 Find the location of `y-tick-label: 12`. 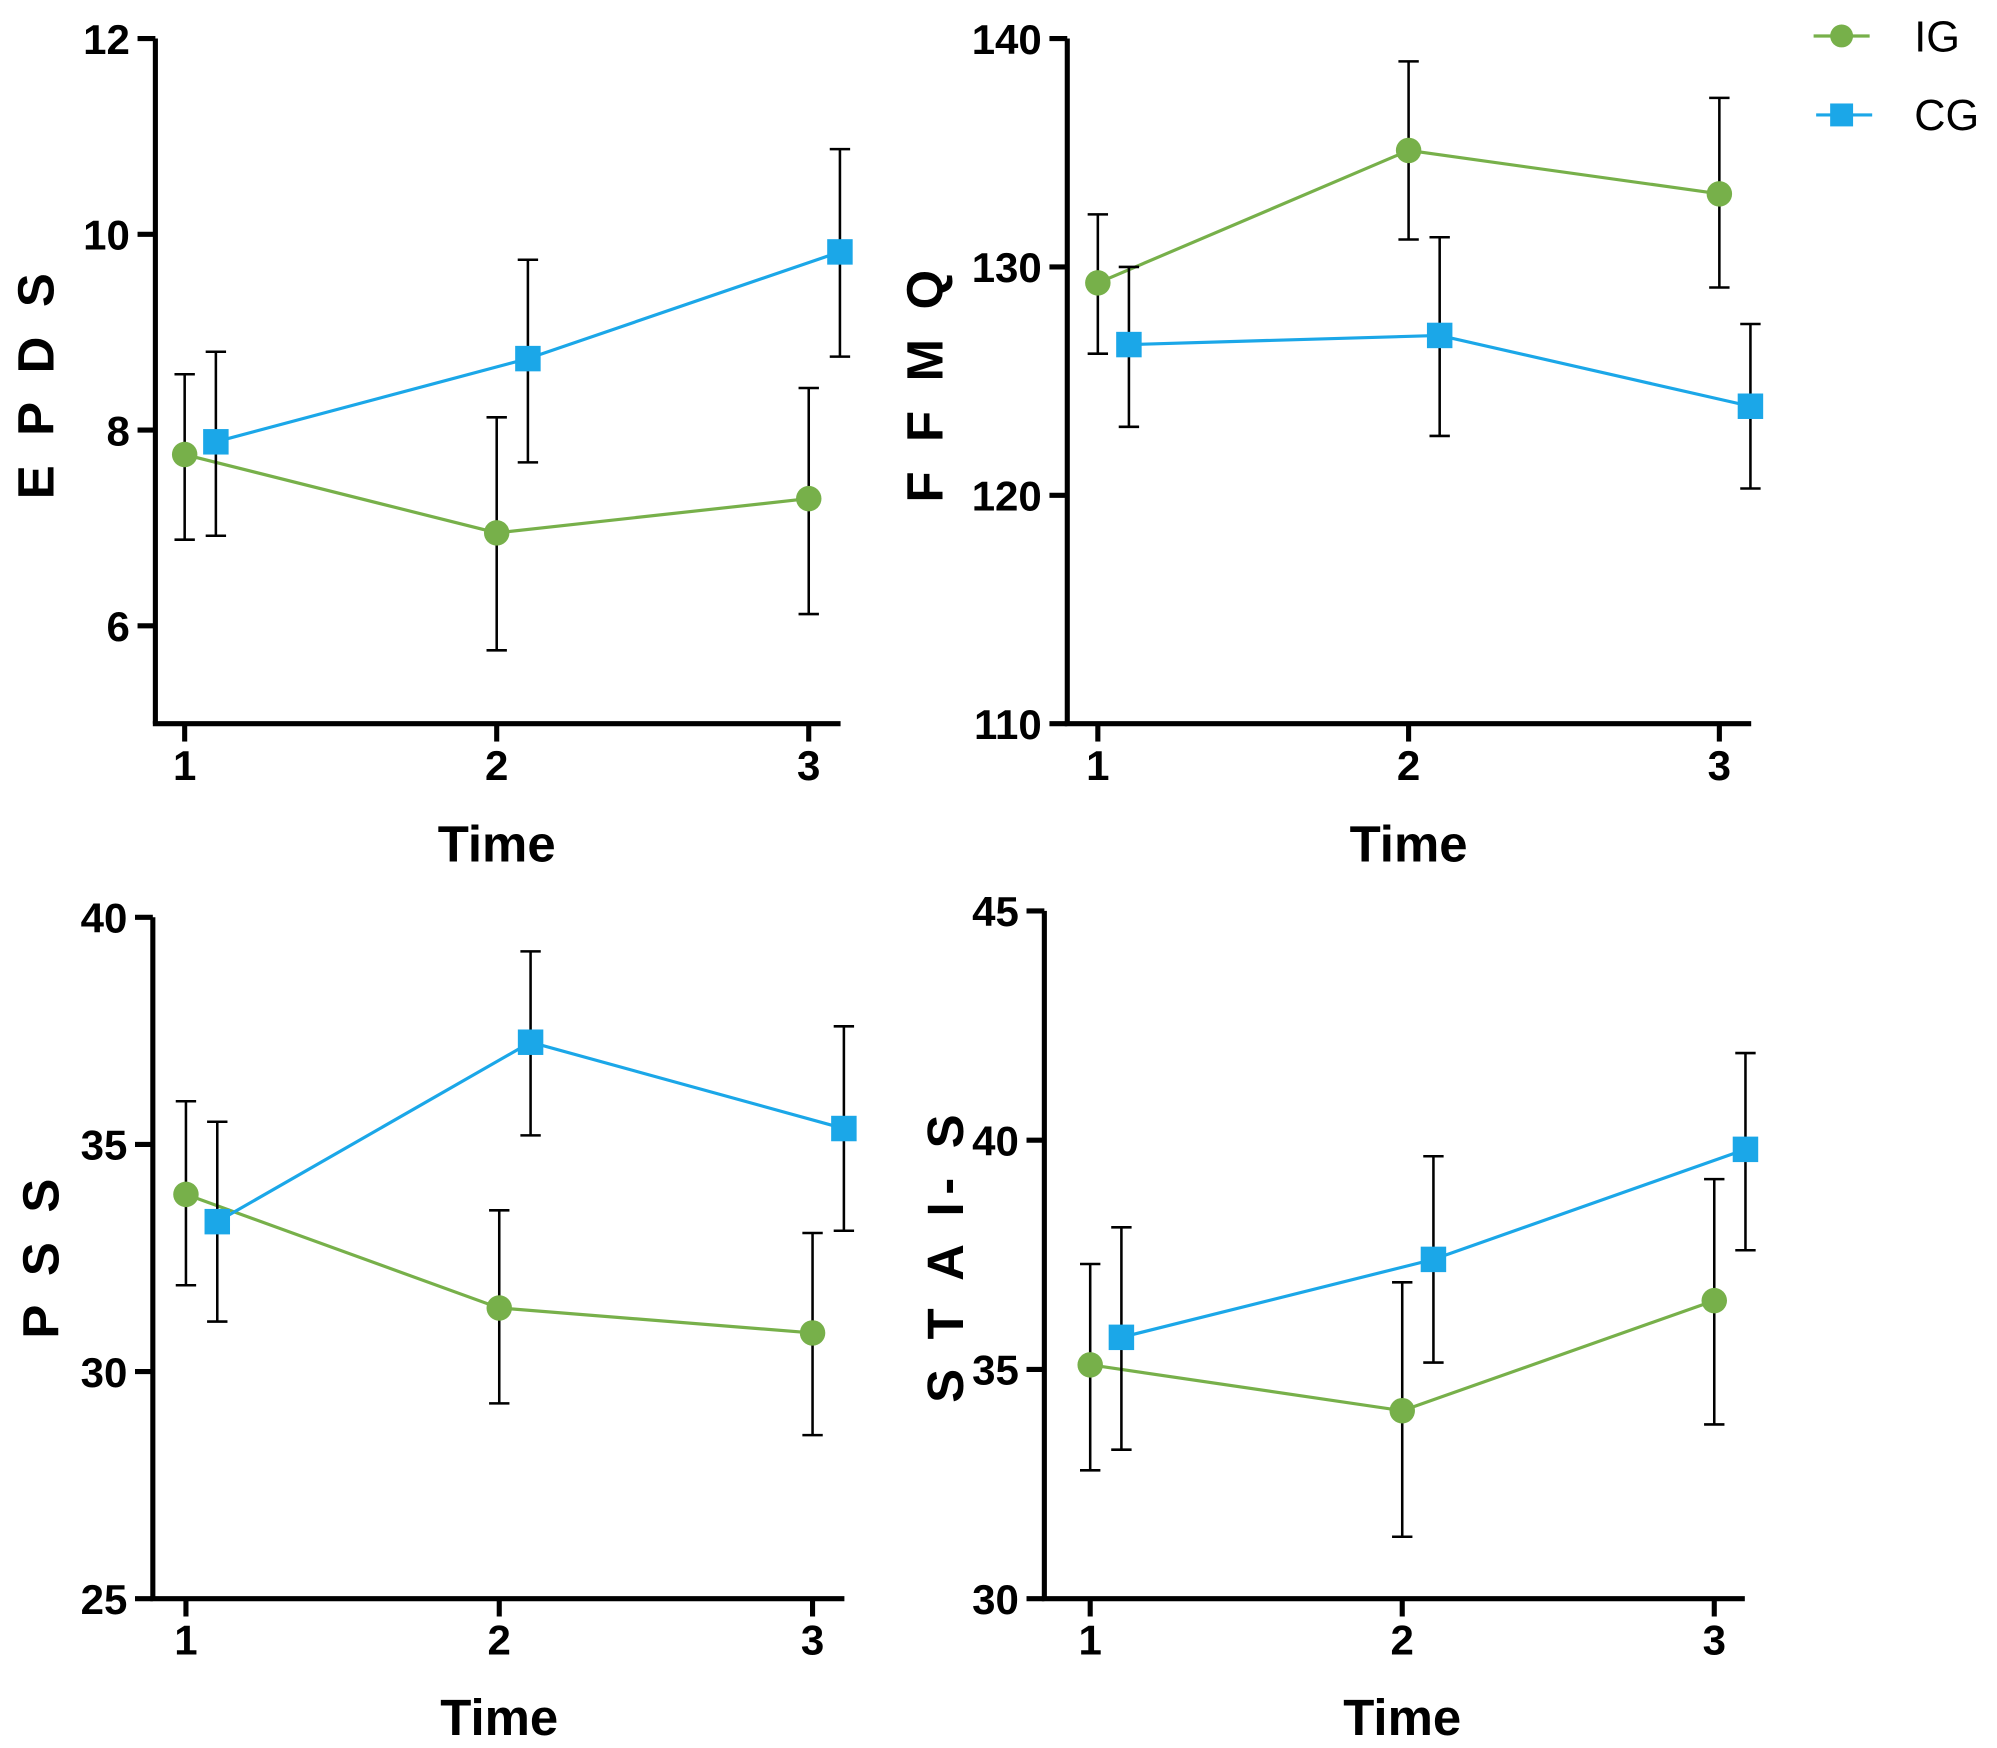

y-tick-label: 12 is located at coordinates (106, 39).